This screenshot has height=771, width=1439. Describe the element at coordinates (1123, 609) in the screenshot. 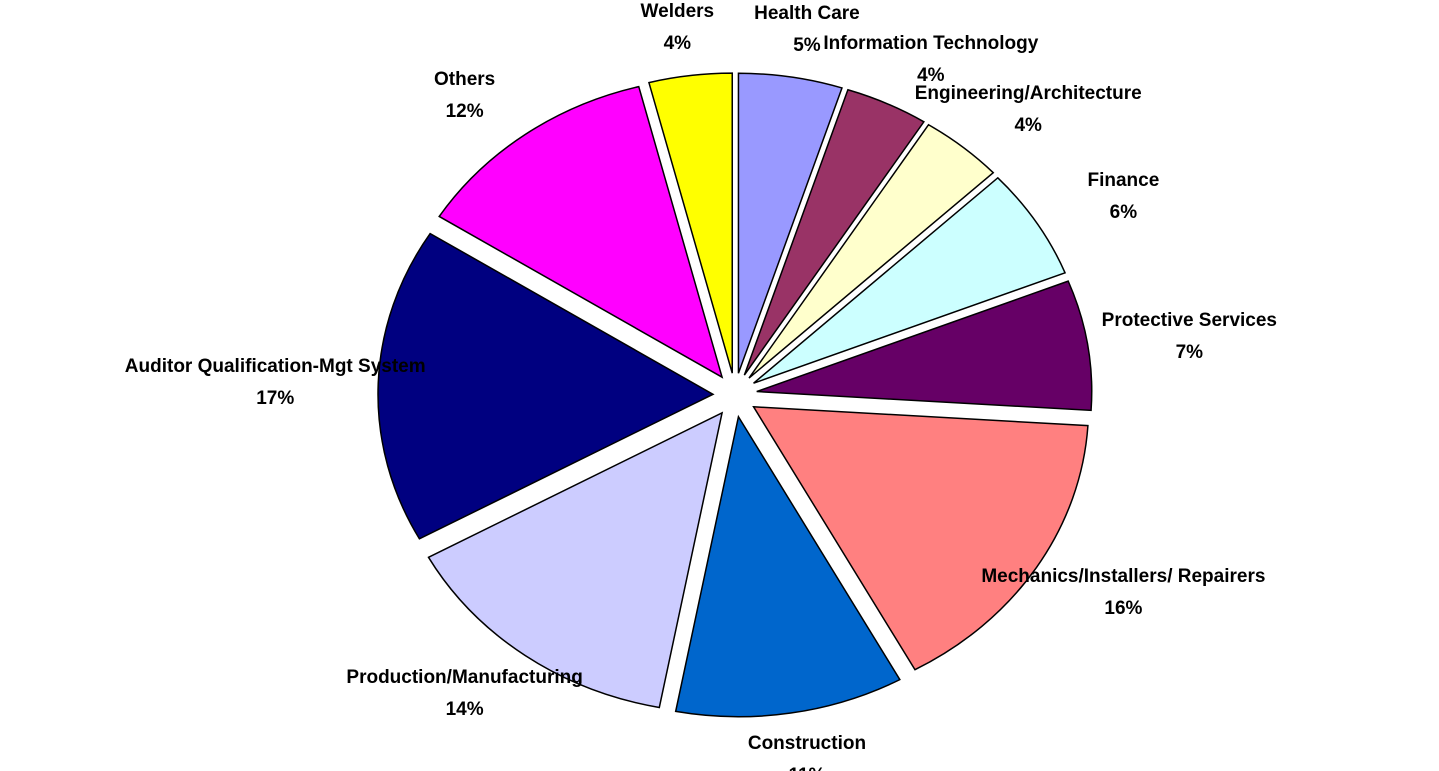

I see `slice-percent: 16%` at that location.